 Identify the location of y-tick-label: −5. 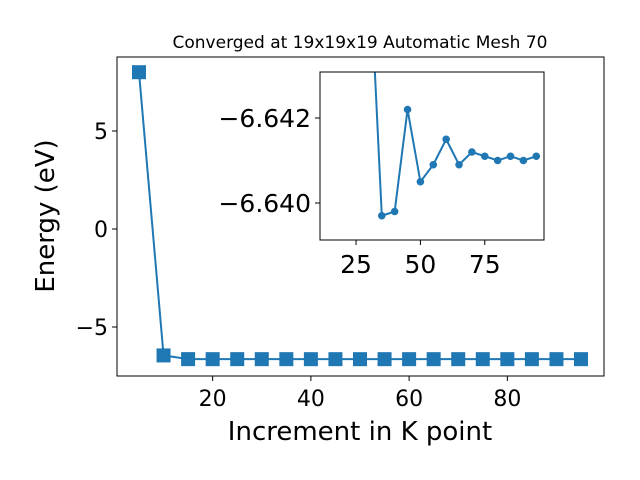
(92, 328).